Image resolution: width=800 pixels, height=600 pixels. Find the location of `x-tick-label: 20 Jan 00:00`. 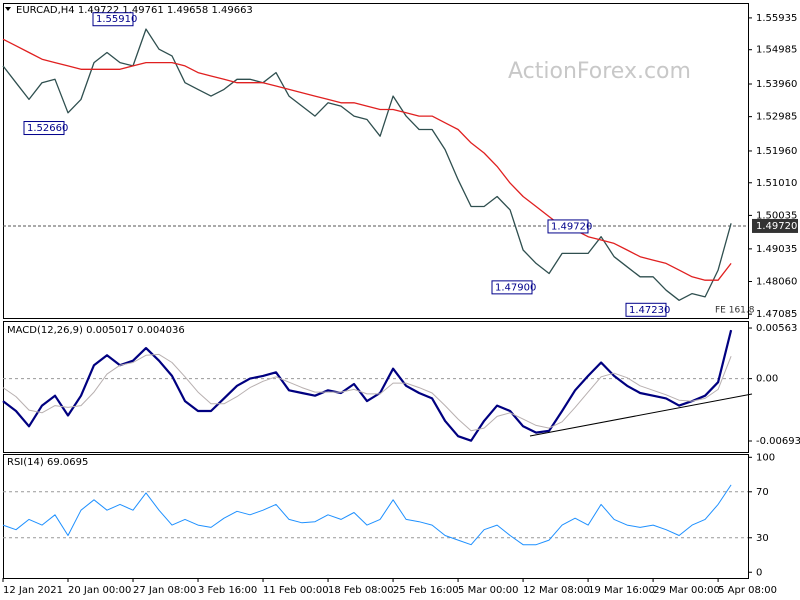

x-tick-label: 20 Jan 00:00 is located at coordinates (99, 590).